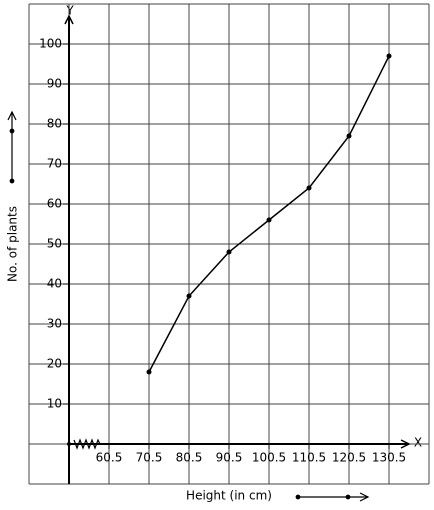 The image size is (434, 510). What do you see at coordinates (229, 496) in the screenshot?
I see `x-axis-label: Height (in cm)` at bounding box center [229, 496].